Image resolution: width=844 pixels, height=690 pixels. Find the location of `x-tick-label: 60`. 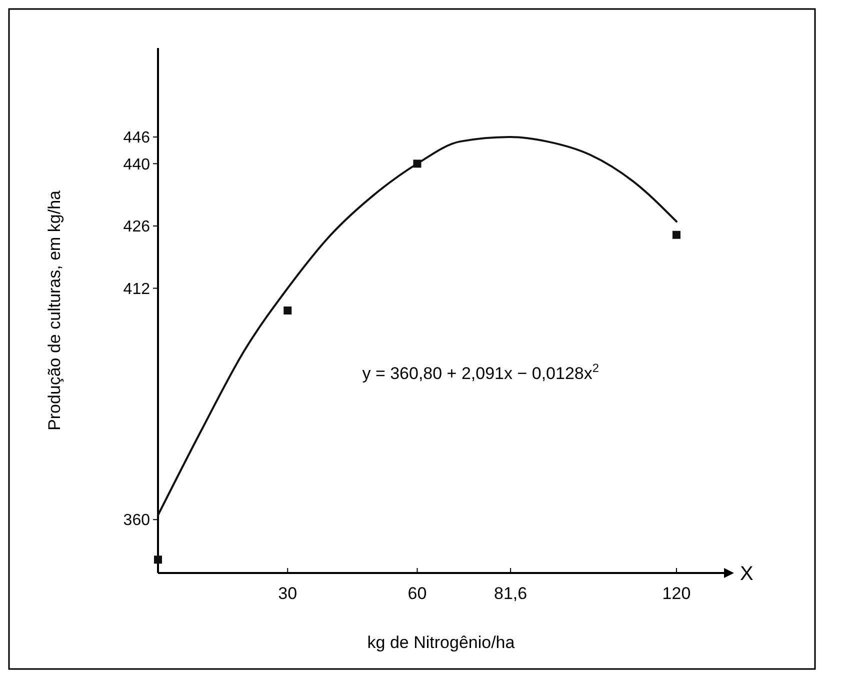

x-tick-label: 60 is located at coordinates (417, 593).